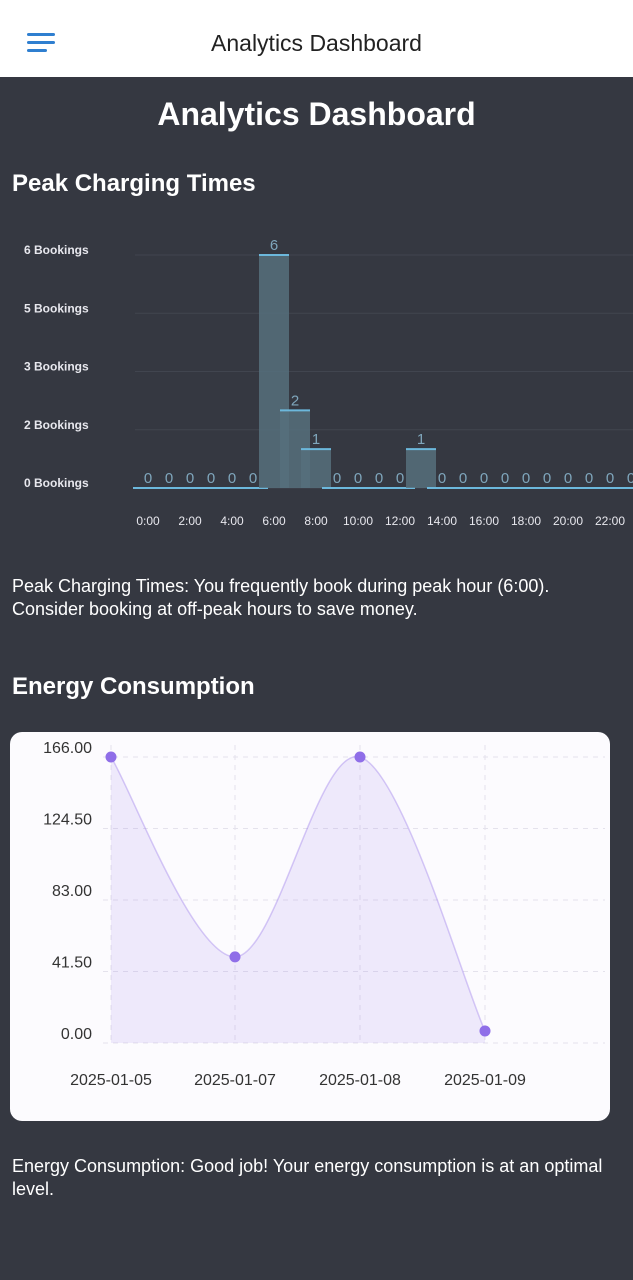  Describe the element at coordinates (400, 521) in the screenshot. I see `x-tick-label: 12:00` at that location.